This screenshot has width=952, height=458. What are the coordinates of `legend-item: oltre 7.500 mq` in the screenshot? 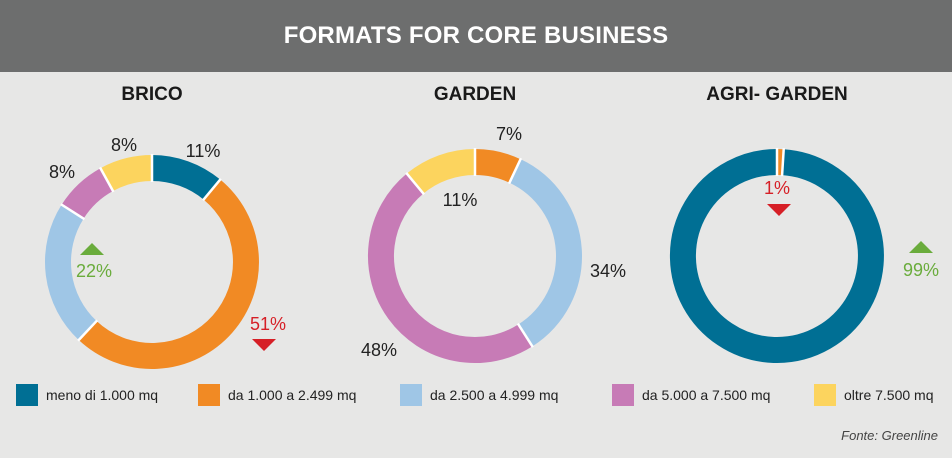 It's located at (874, 395).